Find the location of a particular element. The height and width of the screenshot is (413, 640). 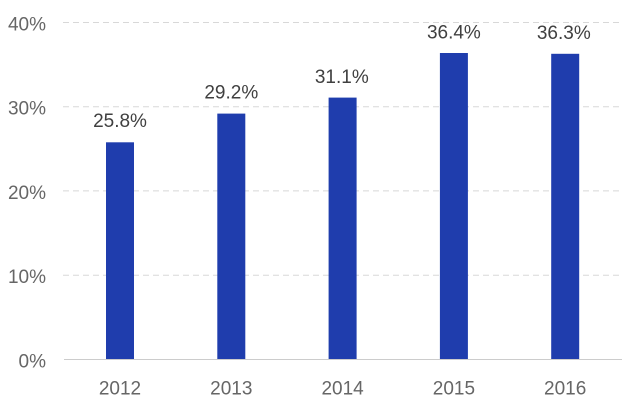

svg-text: 10% is located at coordinates (27, 277).